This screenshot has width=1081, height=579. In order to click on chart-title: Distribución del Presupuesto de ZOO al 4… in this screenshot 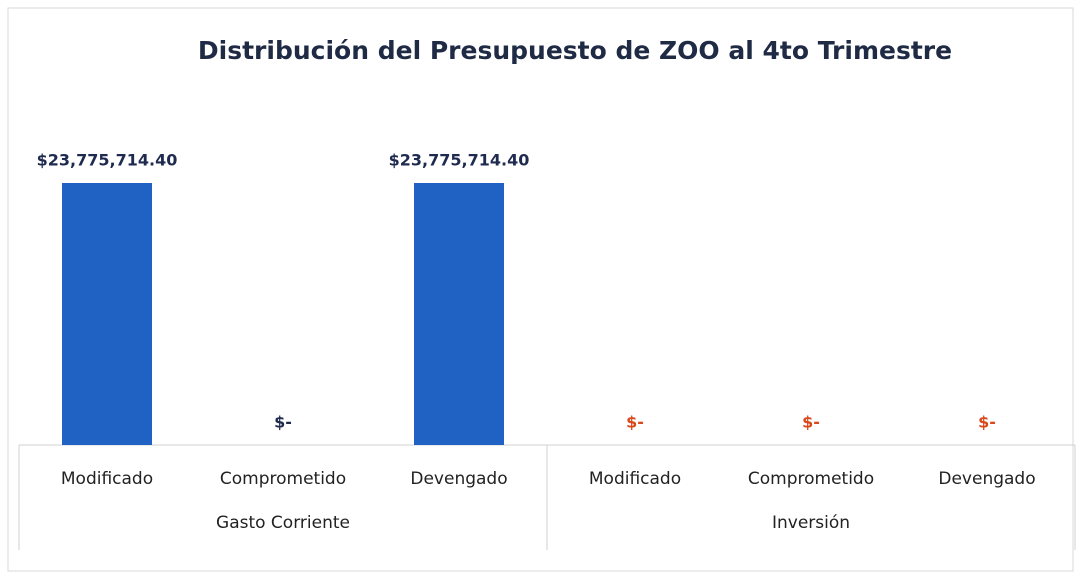, I will do `click(575, 50)`.